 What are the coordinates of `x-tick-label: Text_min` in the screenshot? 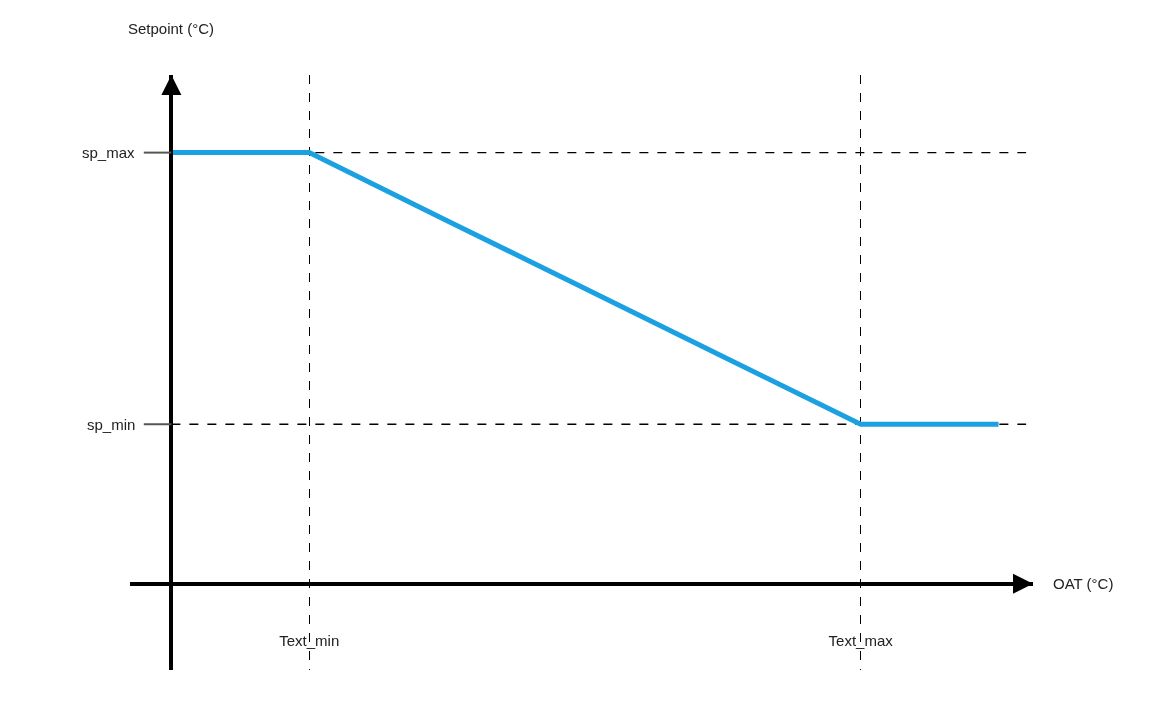 It's located at (309, 640).